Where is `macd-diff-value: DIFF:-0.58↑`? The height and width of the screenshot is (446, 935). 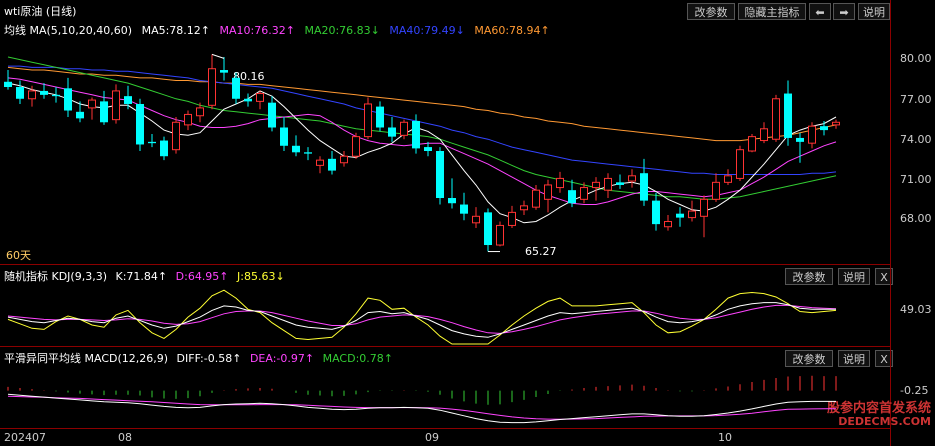 macd-diff-value: DIFF:-0.58↑ is located at coordinates (209, 358).